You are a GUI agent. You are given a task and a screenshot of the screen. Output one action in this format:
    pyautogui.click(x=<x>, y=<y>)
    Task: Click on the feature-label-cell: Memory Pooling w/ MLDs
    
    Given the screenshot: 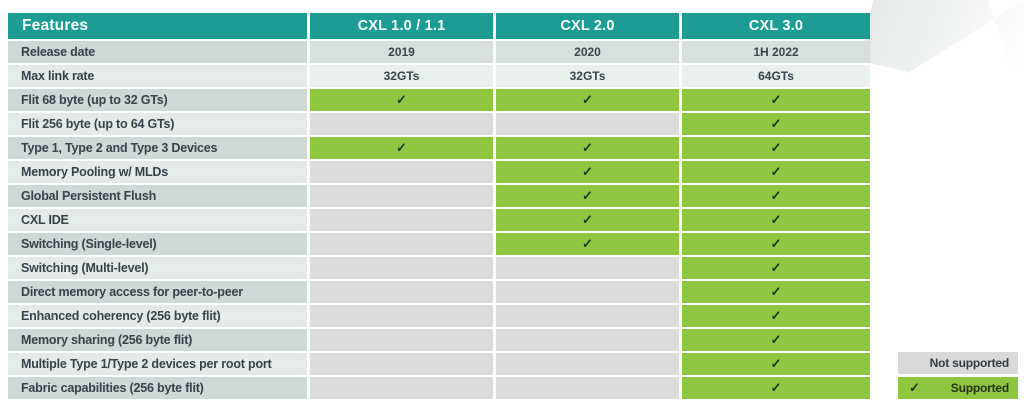 What is the action you would take?
    pyautogui.click(x=157, y=172)
    